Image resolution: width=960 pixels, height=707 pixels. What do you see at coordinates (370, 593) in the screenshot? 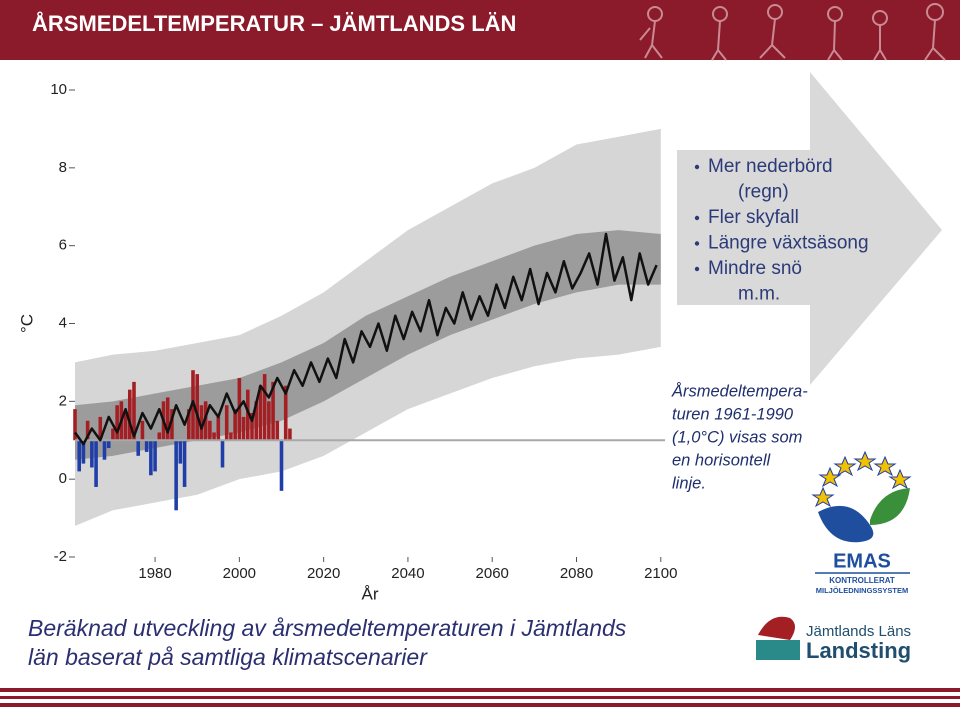
I see `x-axis-label: År` at bounding box center [370, 593].